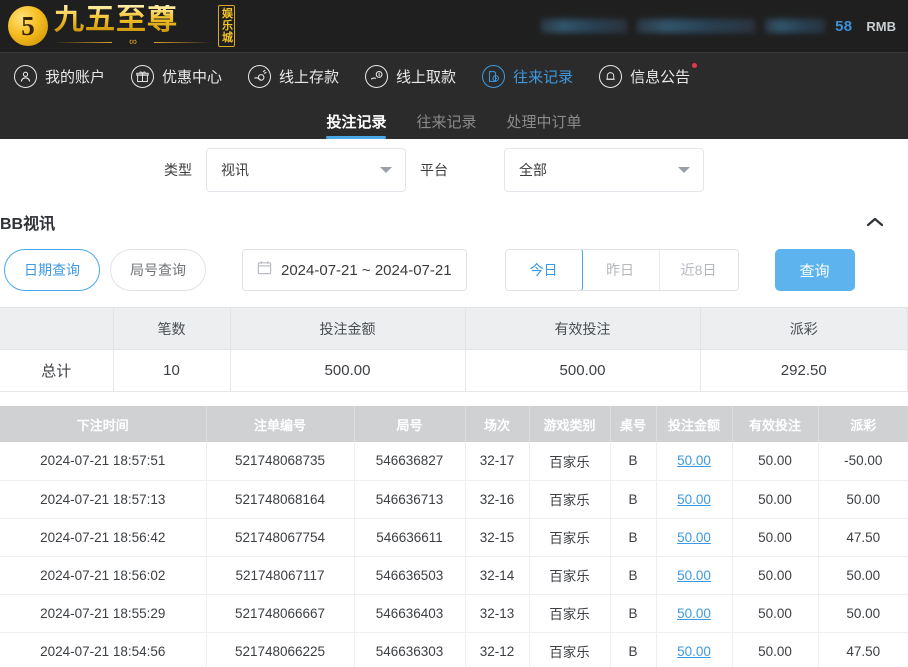 The height and width of the screenshot is (667, 908). I want to click on summary-header-blank, so click(57, 328).